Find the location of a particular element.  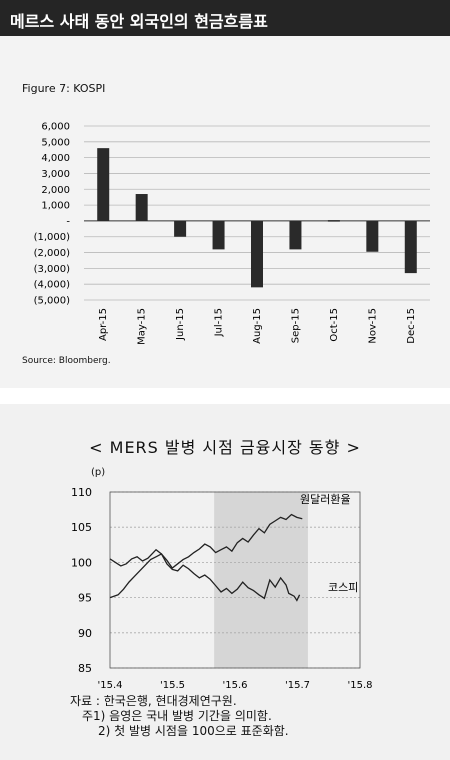

note-line-2: 2) 첫 발병 시점을 100으로 표준화함. is located at coordinates (193, 731).